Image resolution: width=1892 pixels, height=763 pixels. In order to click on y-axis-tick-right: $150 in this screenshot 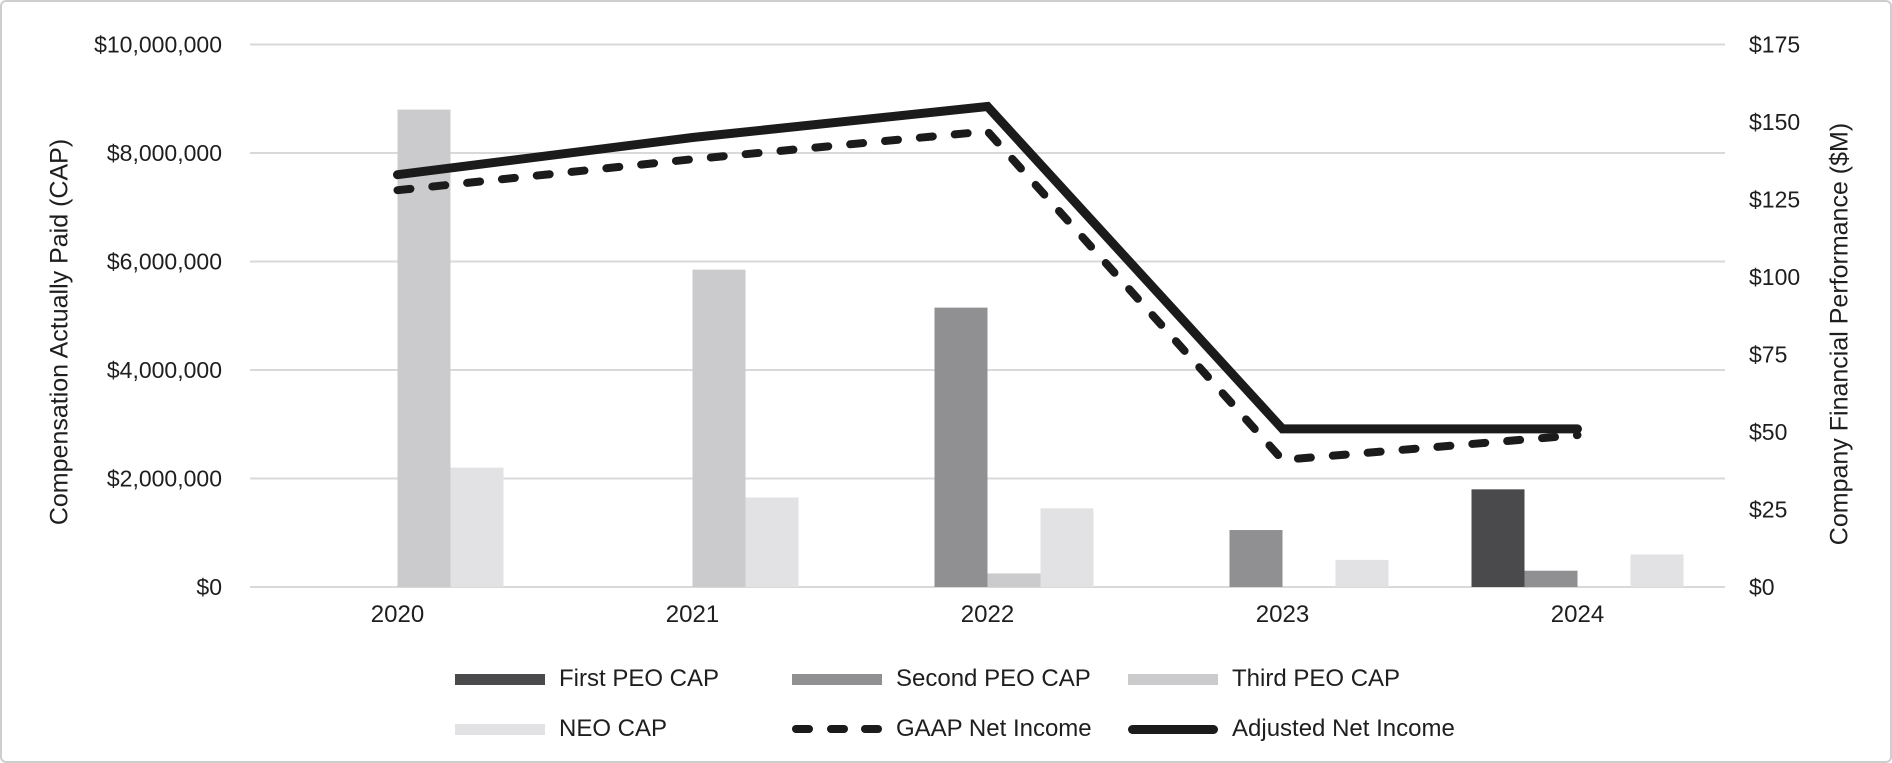, I will do `click(1774, 122)`.